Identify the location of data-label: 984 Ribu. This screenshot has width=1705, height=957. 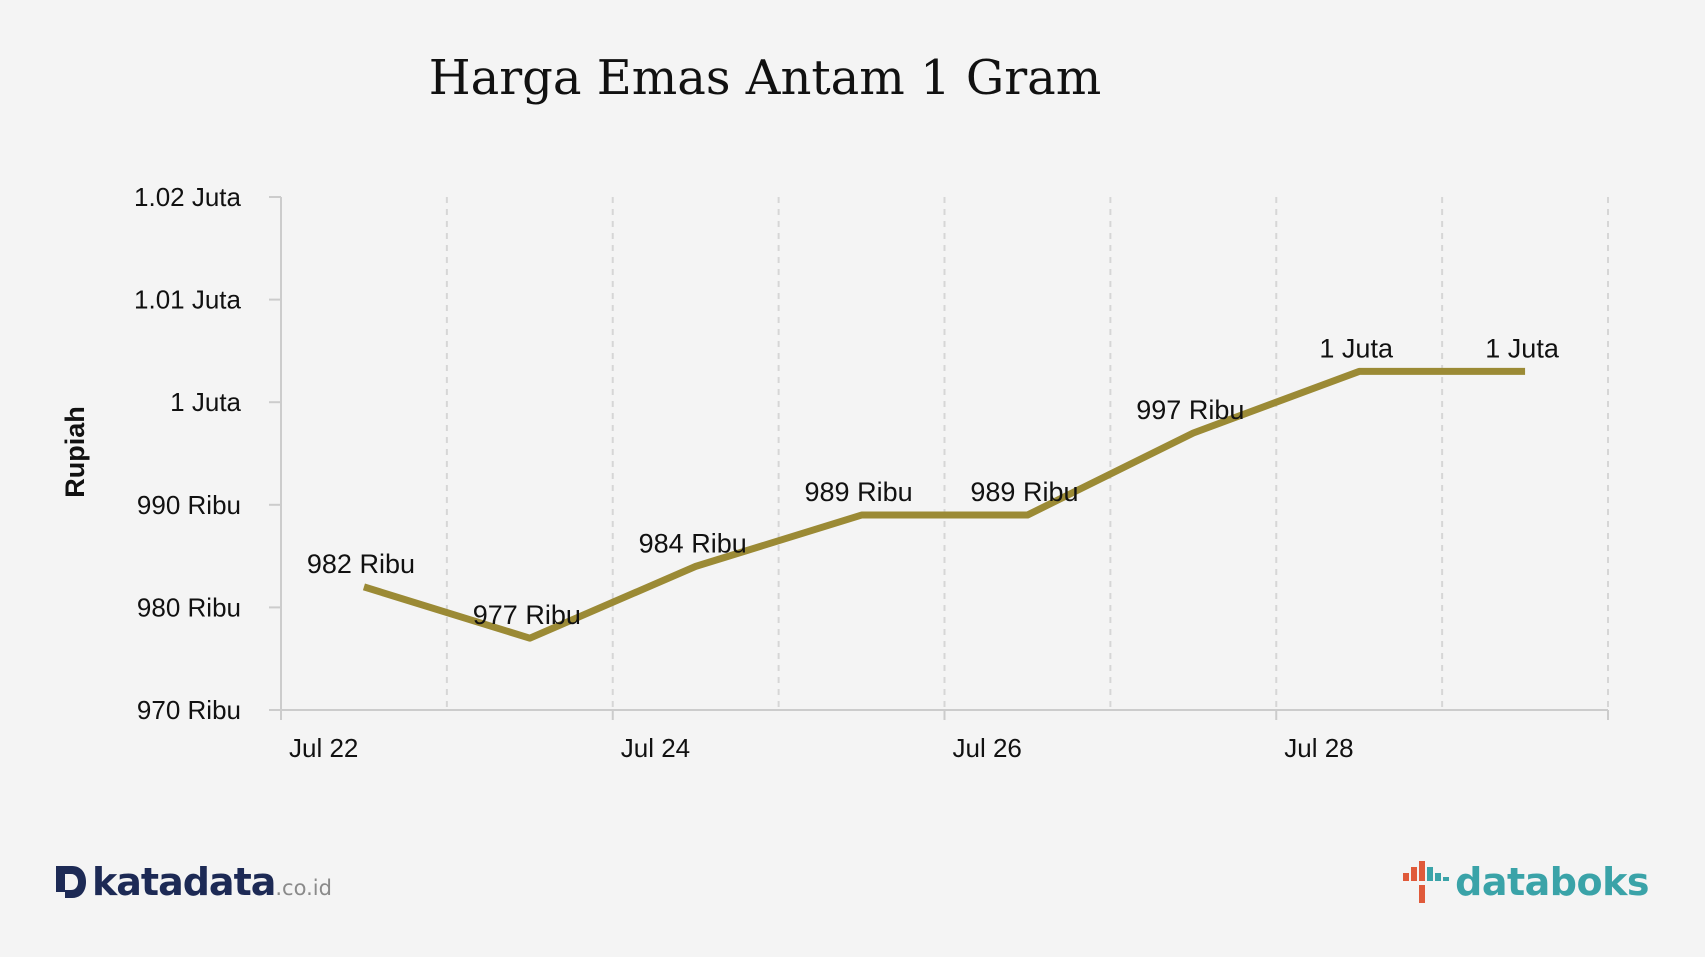
(693, 543).